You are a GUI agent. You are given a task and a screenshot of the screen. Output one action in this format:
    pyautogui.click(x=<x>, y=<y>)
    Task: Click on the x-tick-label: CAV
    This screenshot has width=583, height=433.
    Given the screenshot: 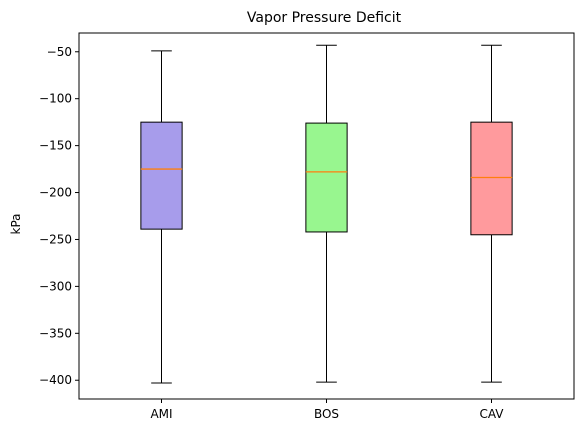 What is the action you would take?
    pyautogui.click(x=491, y=414)
    